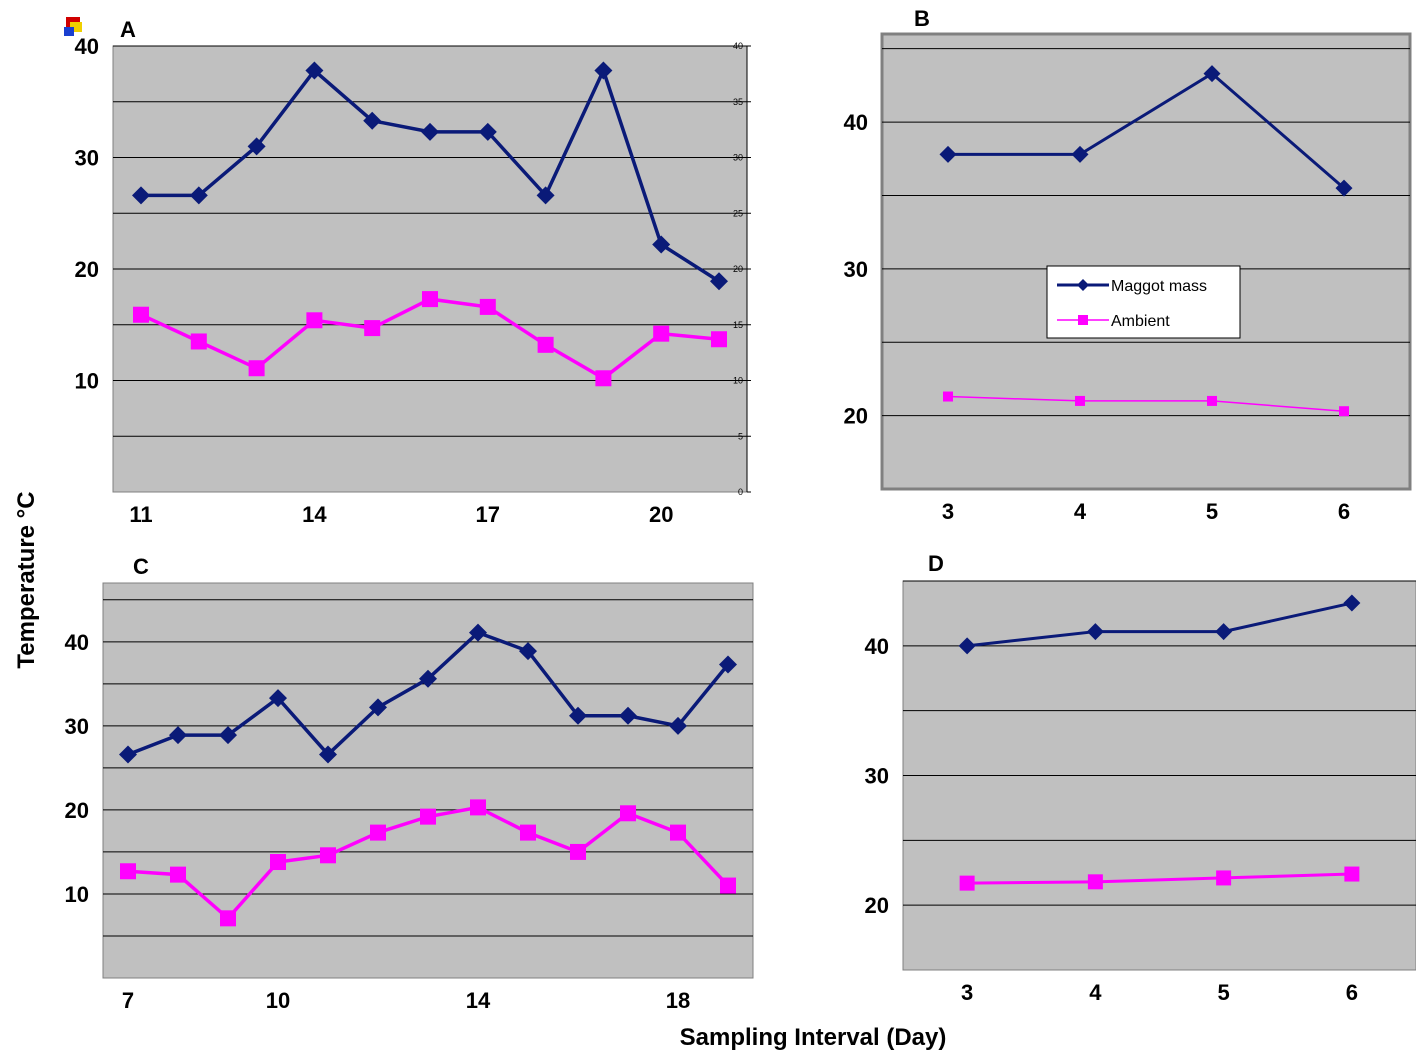 Image resolution: width=1416 pixels, height=1053 pixels. I want to click on y-axis-title: Temperature °C, so click(26, 579).